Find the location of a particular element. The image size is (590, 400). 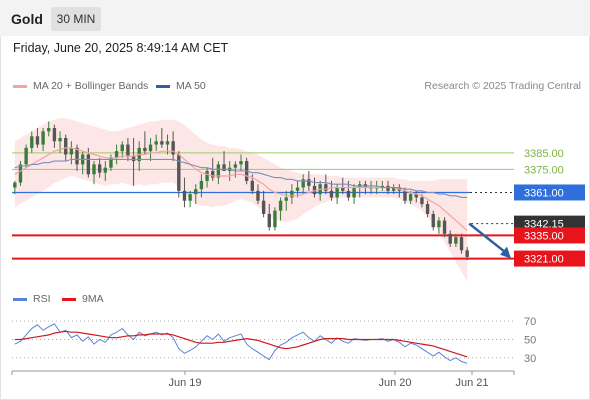

ma20-legend-label: MA 20 + Bollinger Bands is located at coordinates (91, 86).